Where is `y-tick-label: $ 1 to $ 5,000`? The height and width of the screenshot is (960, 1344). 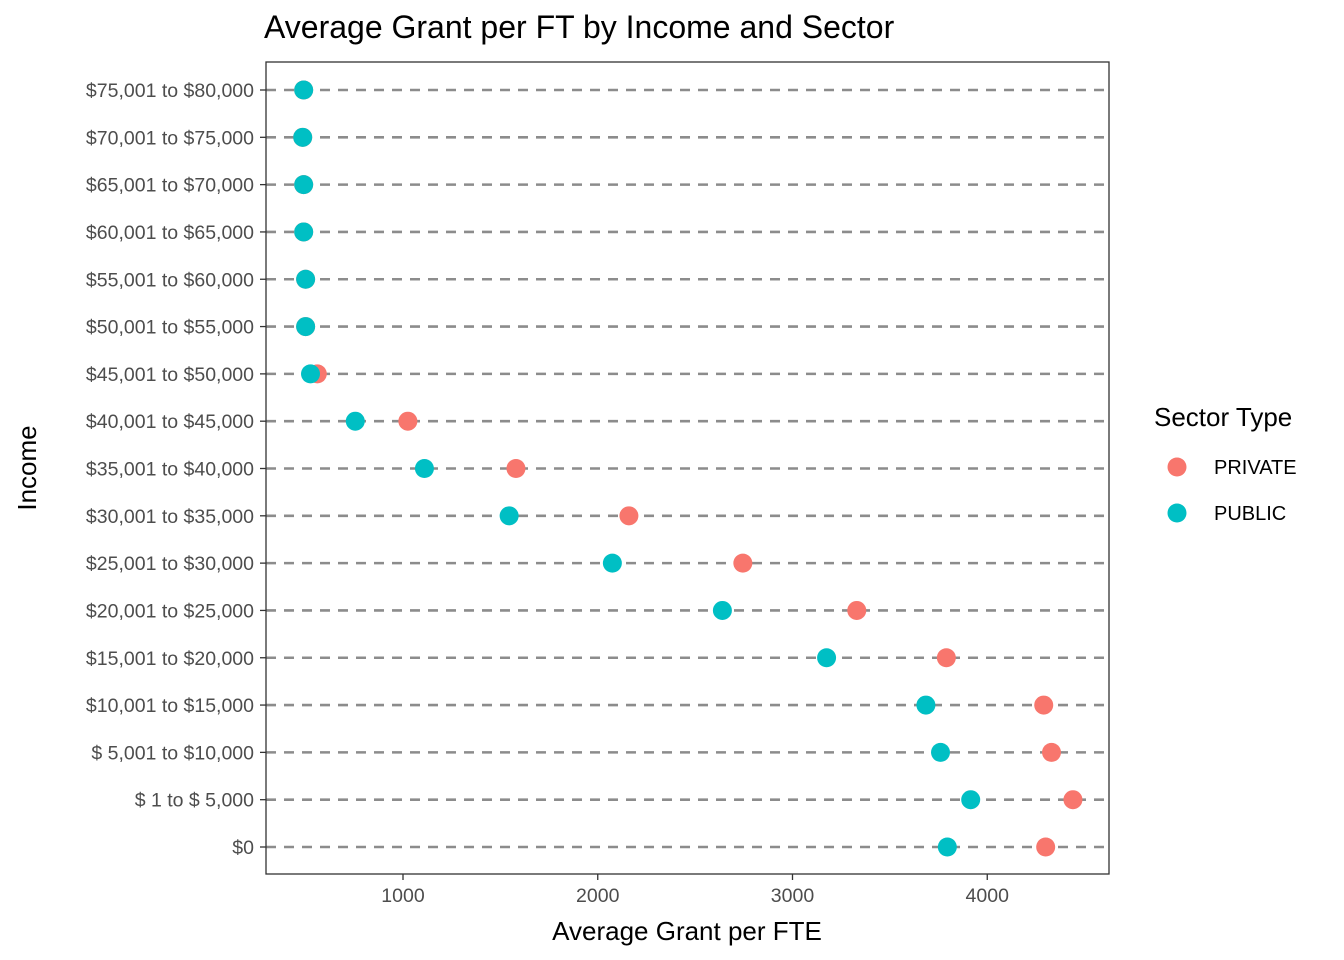 y-tick-label: $ 1 to $ 5,000 is located at coordinates (194, 801).